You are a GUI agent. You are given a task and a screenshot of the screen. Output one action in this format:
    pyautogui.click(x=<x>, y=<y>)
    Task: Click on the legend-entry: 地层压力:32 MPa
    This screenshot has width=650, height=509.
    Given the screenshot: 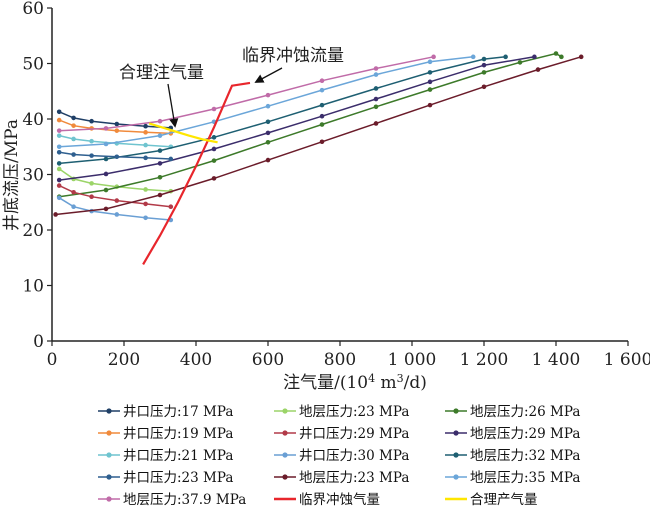 What is the action you would take?
    pyautogui.click(x=512, y=456)
    